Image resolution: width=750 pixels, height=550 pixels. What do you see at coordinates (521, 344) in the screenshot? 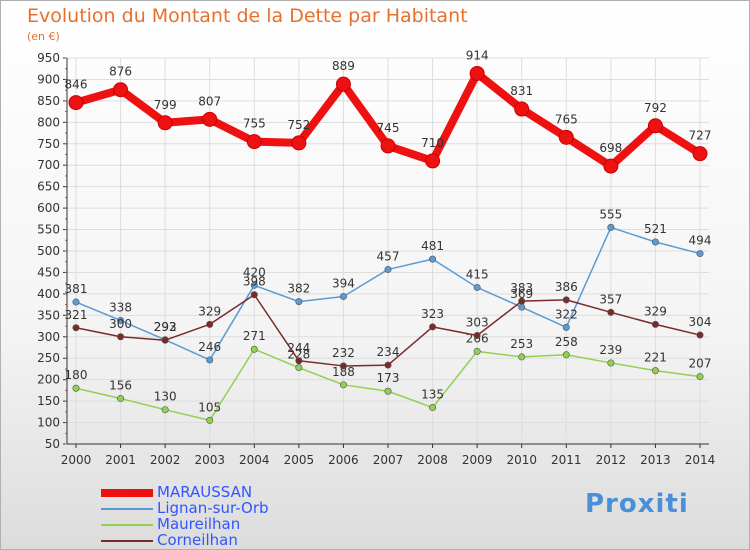
I see `data-label: 253` at bounding box center [521, 344].